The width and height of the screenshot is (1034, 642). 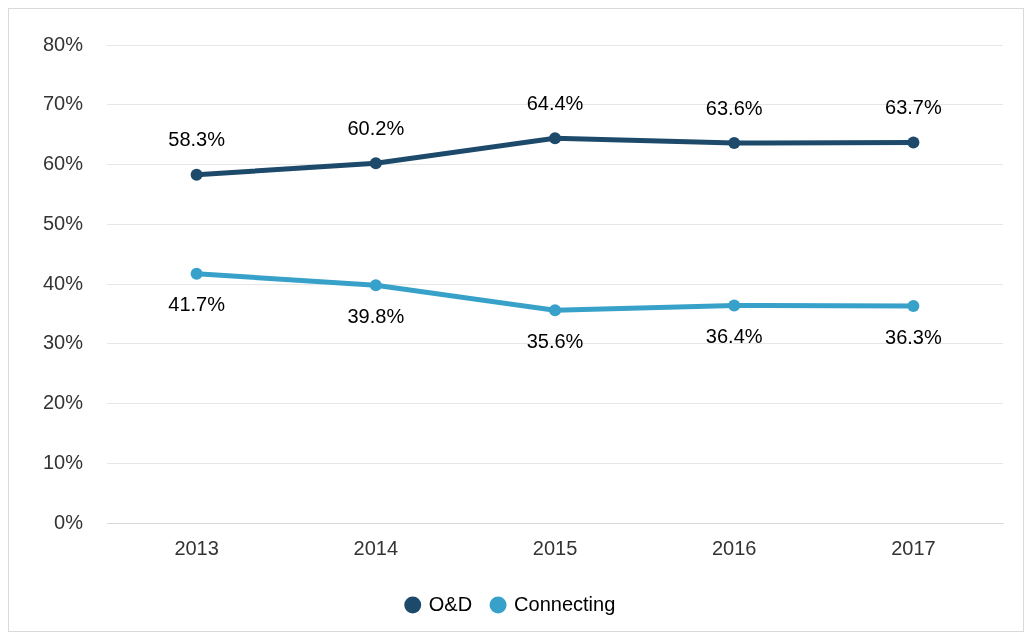 What do you see at coordinates (376, 315) in the screenshot?
I see `data-label: 39.8%` at bounding box center [376, 315].